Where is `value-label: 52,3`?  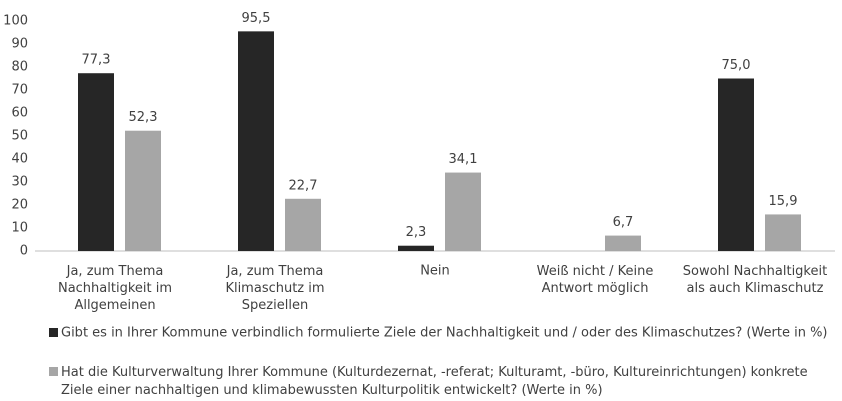 value-label: 52,3 is located at coordinates (143, 117).